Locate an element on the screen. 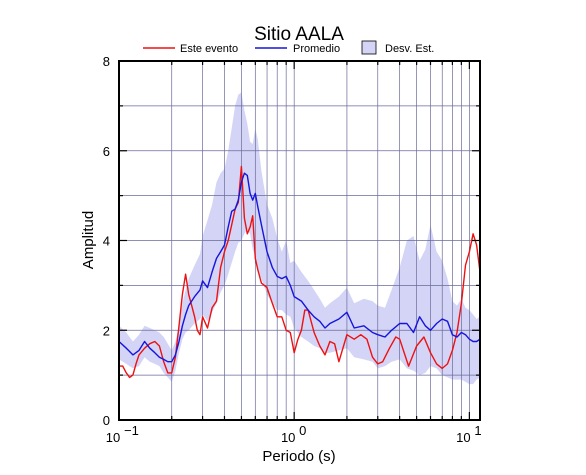  y-tick-label: 8 is located at coordinates (106, 61).